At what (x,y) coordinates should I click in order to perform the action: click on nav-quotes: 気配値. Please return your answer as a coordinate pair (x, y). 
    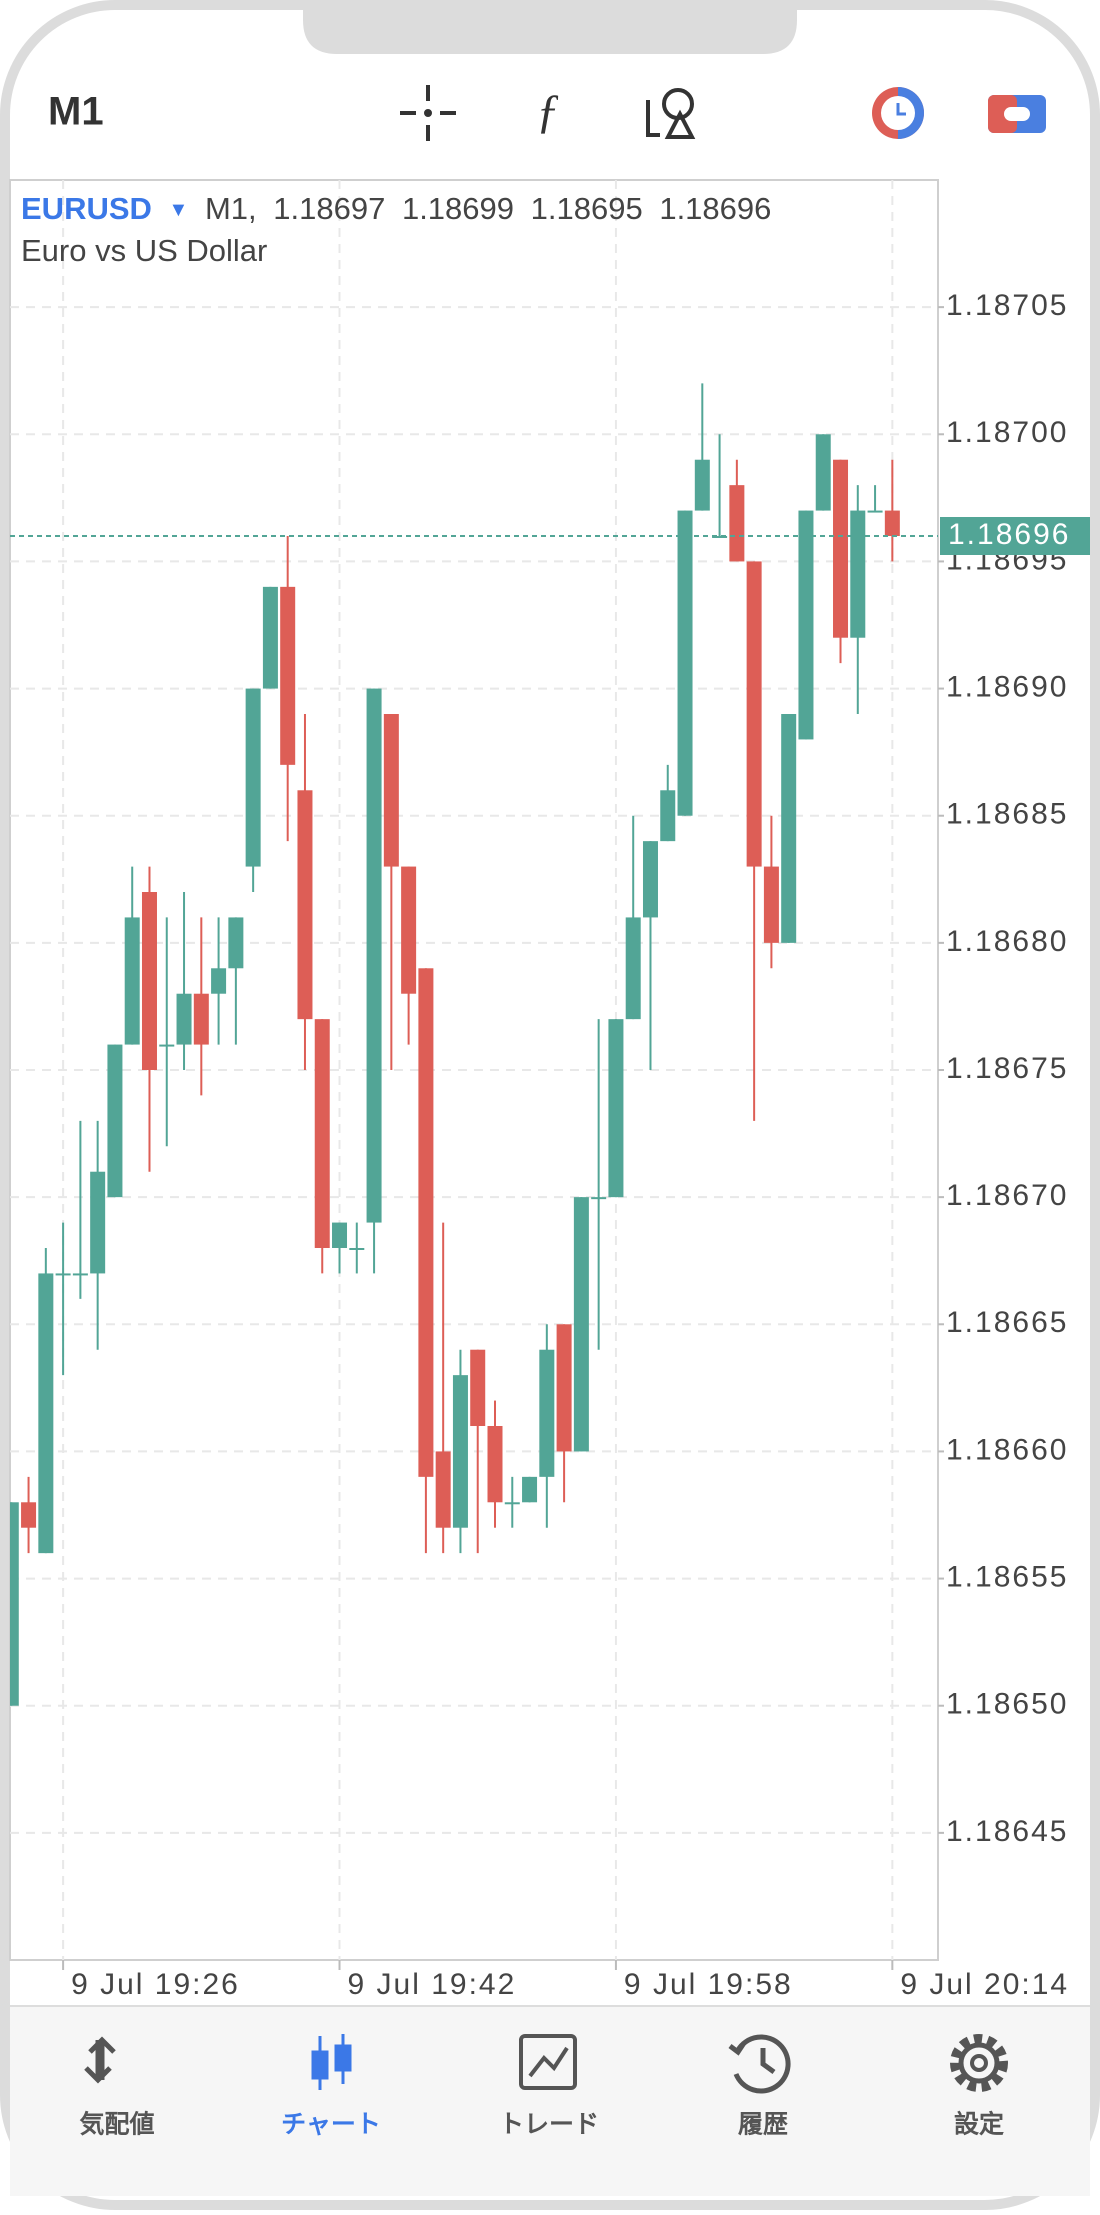
    Looking at the image, I should click on (116, 2124).